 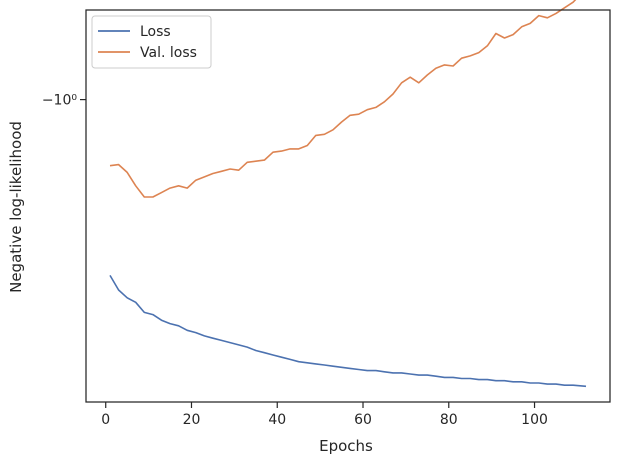 What do you see at coordinates (16, 207) in the screenshot?
I see `y-axis-label: Negative log-likelihood` at bounding box center [16, 207].